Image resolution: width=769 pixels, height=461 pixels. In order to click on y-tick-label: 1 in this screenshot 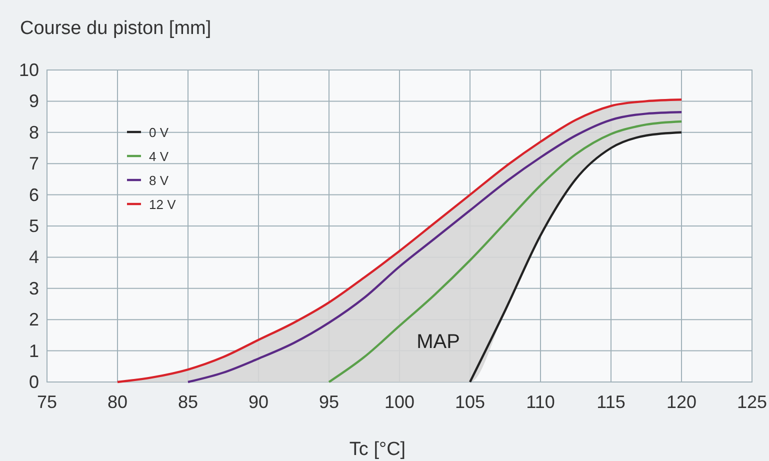, I will do `click(33, 350)`.